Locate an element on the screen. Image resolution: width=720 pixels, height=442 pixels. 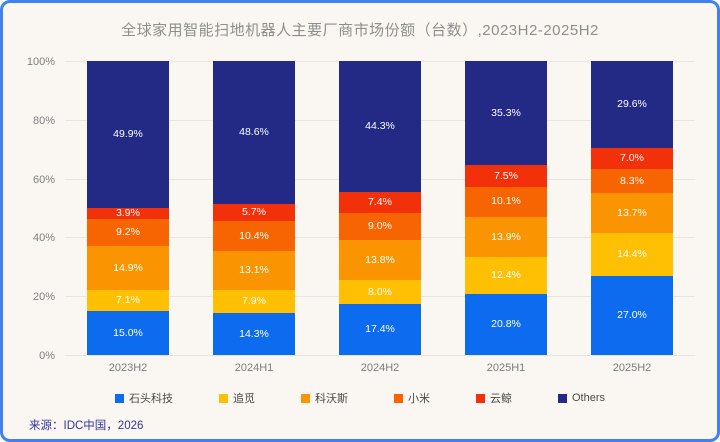
legend-label: 石头科技 is located at coordinates (150, 399).